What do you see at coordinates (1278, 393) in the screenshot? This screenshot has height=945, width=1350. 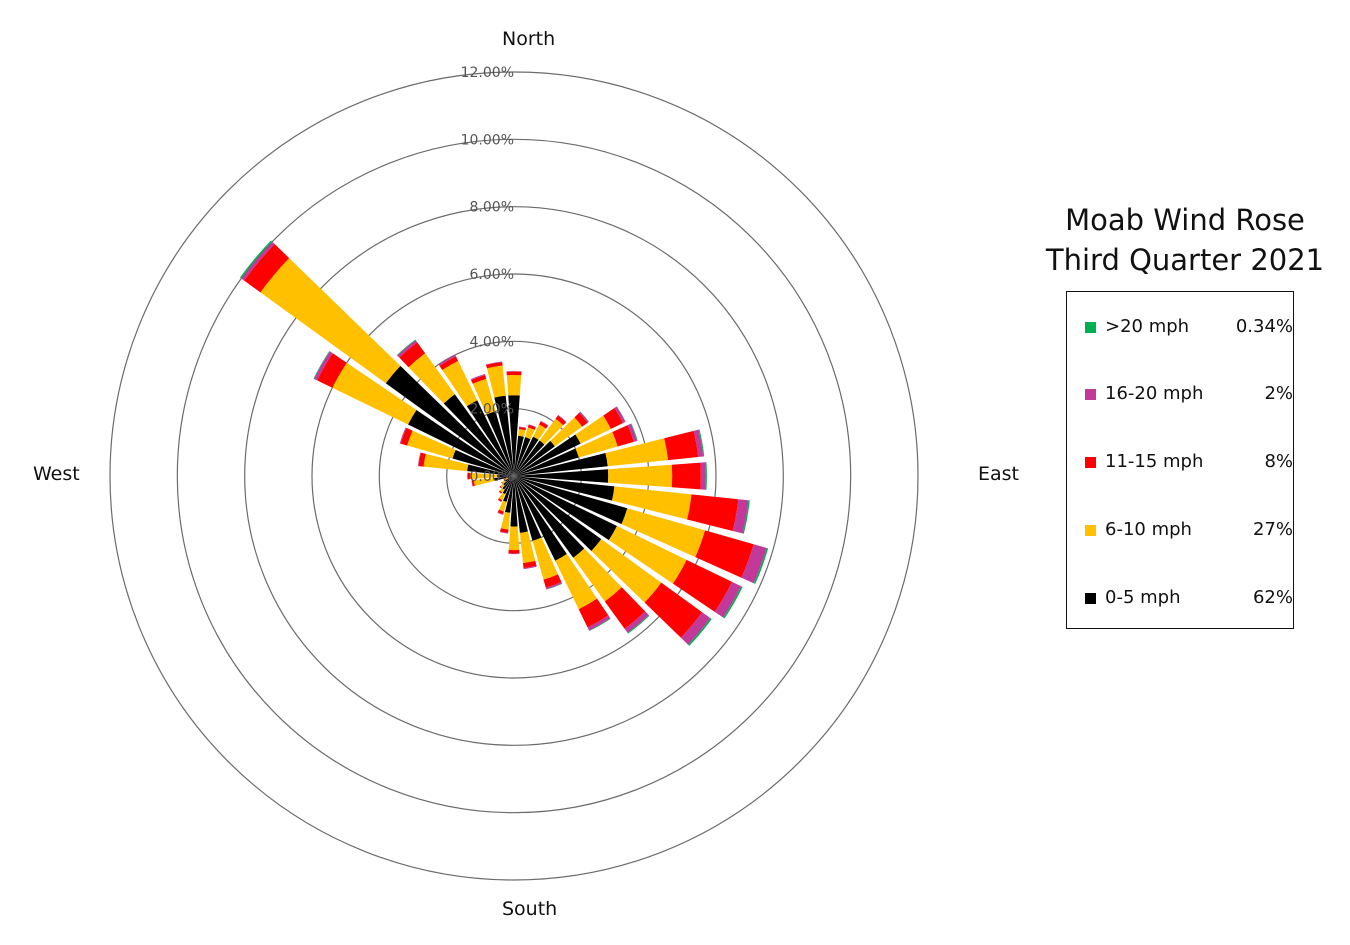 I see `legend-percent: 2%` at bounding box center [1278, 393].